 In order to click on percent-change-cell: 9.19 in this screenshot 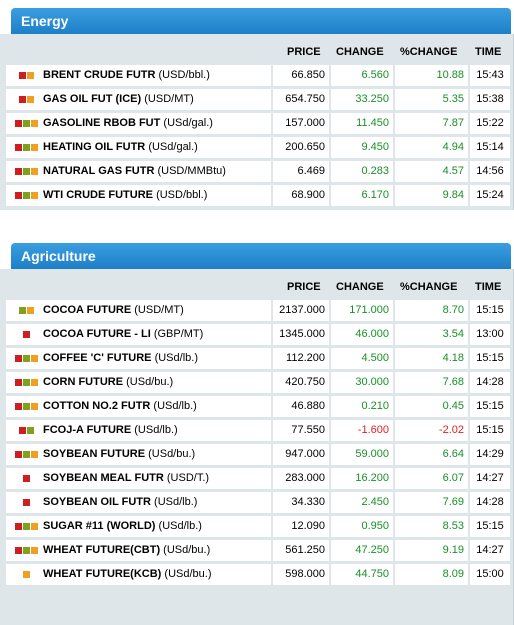, I will do `click(431, 550)`.